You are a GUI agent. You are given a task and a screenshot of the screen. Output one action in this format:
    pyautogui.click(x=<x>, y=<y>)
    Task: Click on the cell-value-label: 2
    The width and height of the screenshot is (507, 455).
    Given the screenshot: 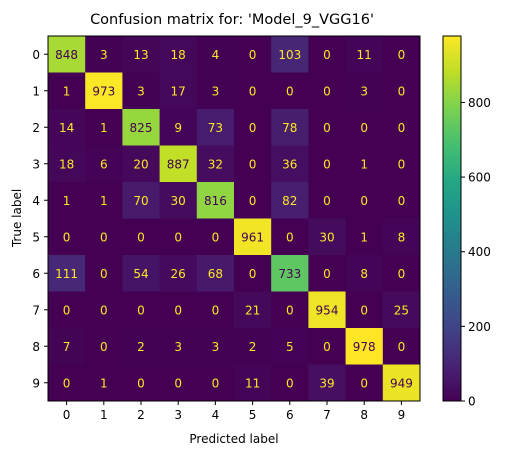 What is the action you would take?
    pyautogui.click(x=141, y=347)
    